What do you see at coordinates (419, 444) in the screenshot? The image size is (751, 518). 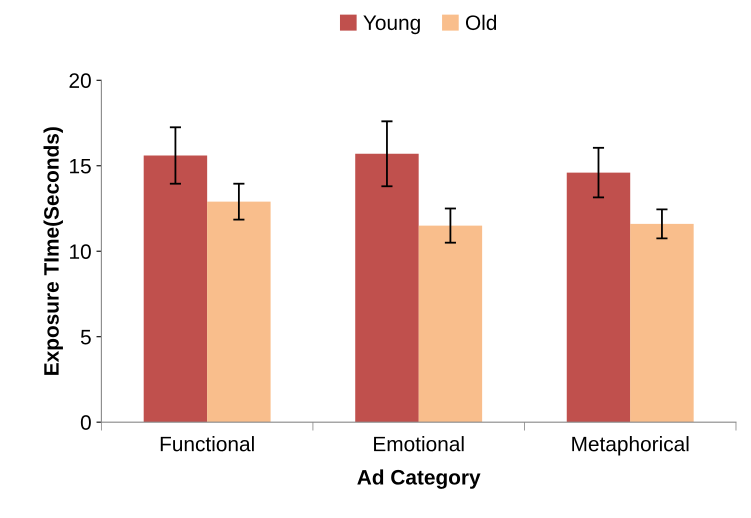 I see `x-tick-label: Emotional` at bounding box center [419, 444].